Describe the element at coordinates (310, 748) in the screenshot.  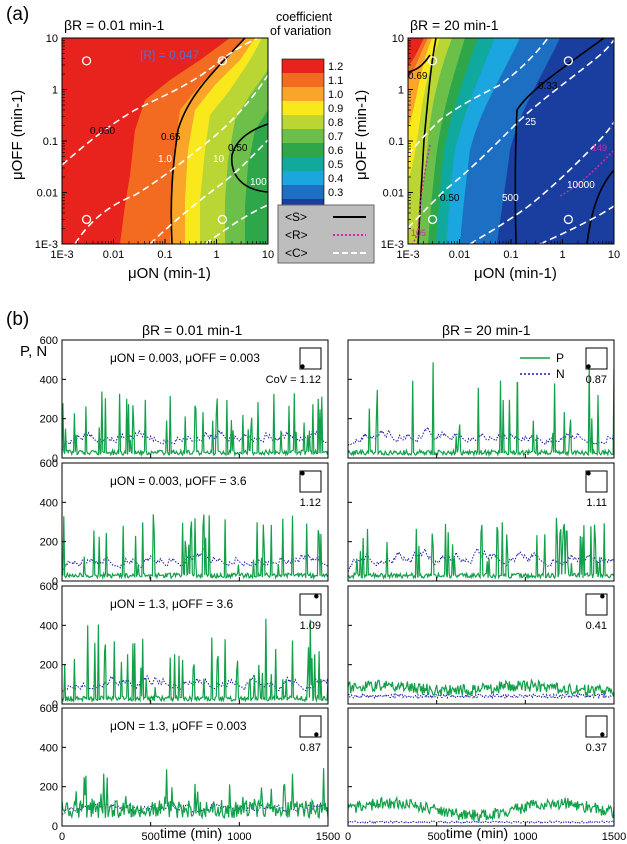
I see `cov-label: 0.87` at that location.